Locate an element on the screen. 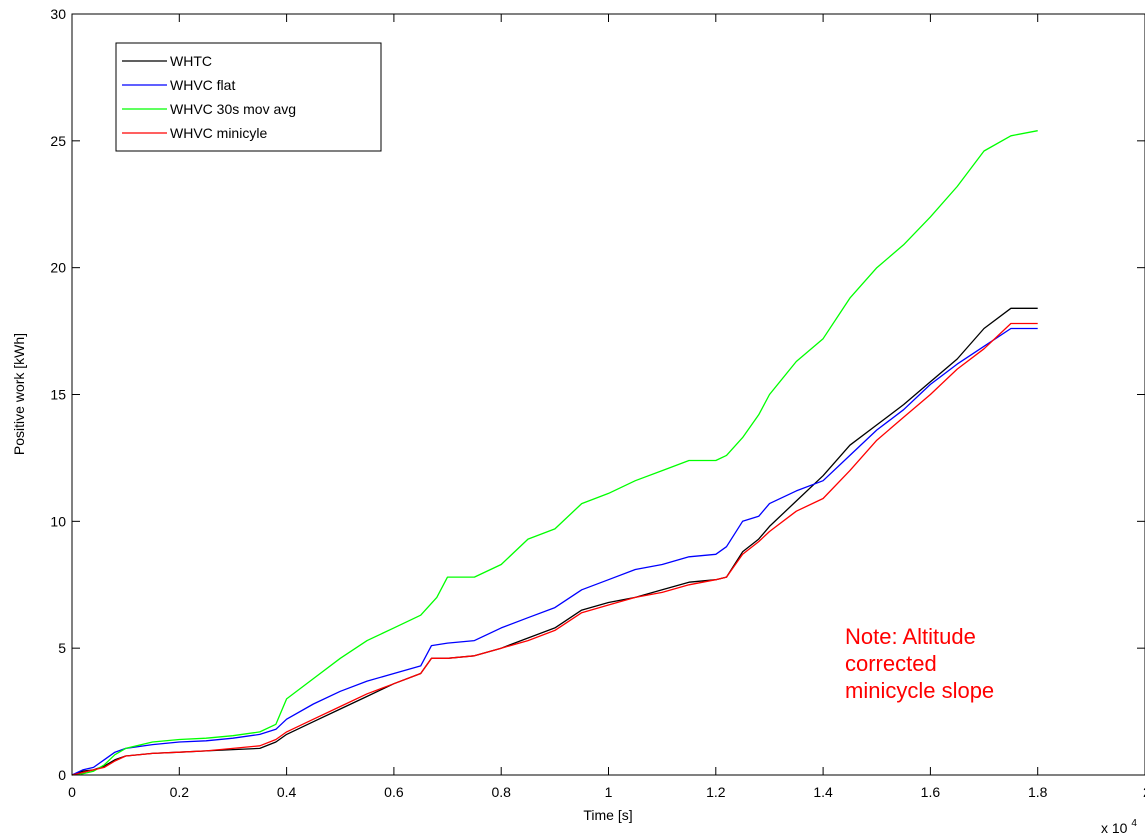 This screenshot has width=1145, height=837. x-axis-multiplier-exponent: 4 is located at coordinates (1134, 823).